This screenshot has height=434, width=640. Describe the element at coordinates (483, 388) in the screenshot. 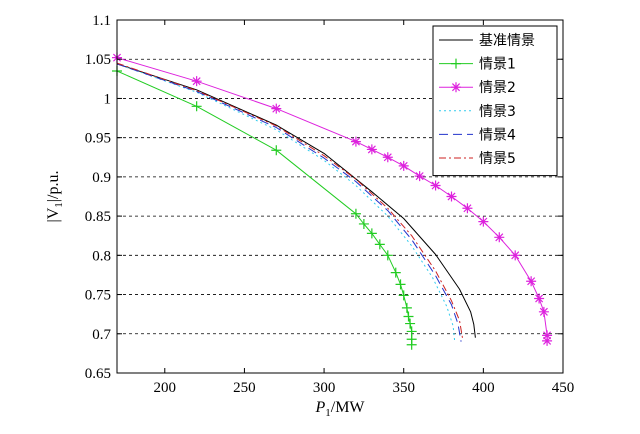

I see `x-tick-label: 400` at that location.